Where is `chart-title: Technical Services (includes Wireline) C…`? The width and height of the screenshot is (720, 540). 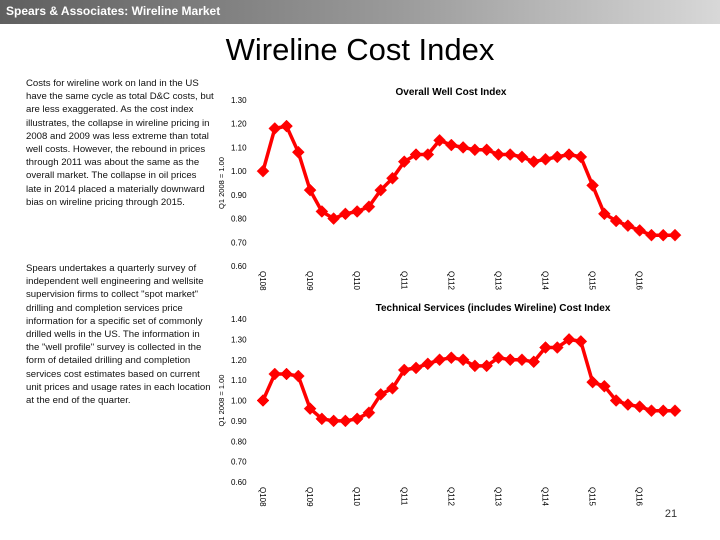 chart-title: Technical Services (includes Wireline) C… is located at coordinates (493, 308).